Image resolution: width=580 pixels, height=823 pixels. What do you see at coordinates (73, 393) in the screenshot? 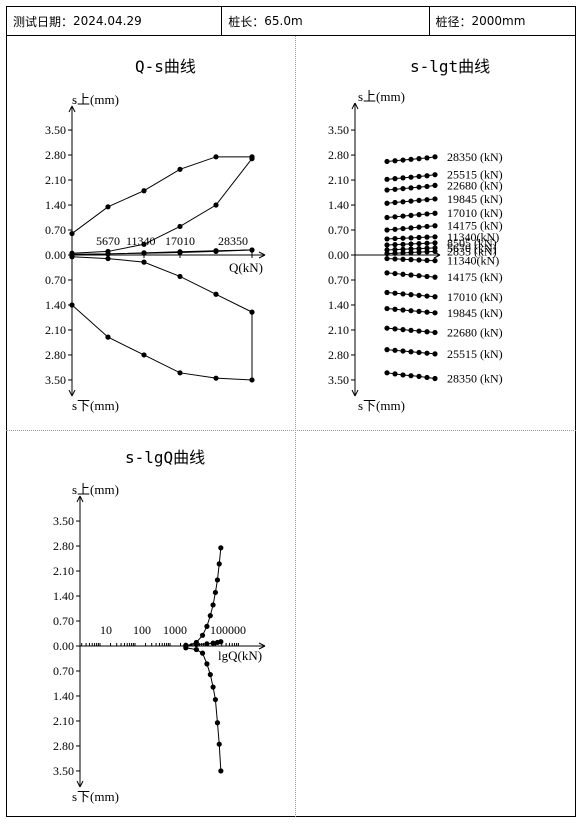
I see `y-axis-arrow-bottom` at bounding box center [73, 393].